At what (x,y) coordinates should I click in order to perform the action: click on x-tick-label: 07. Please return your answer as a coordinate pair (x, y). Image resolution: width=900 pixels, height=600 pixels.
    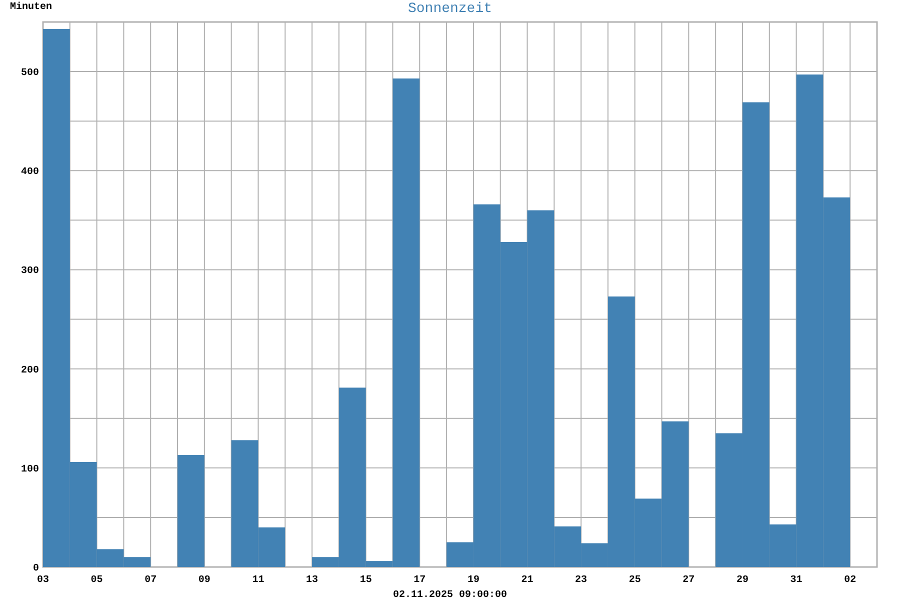
    Looking at the image, I should click on (150, 580).